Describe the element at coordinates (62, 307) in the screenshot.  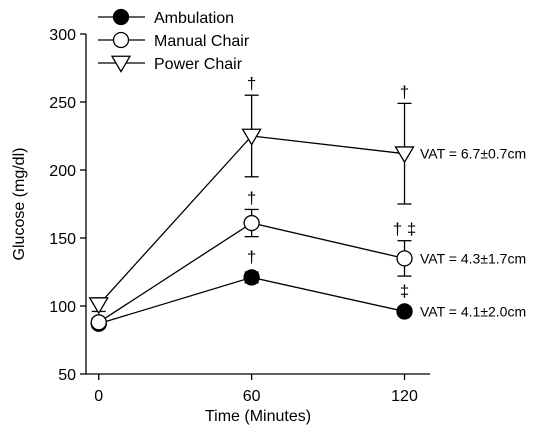
I see `y-tick-label: 100` at that location.